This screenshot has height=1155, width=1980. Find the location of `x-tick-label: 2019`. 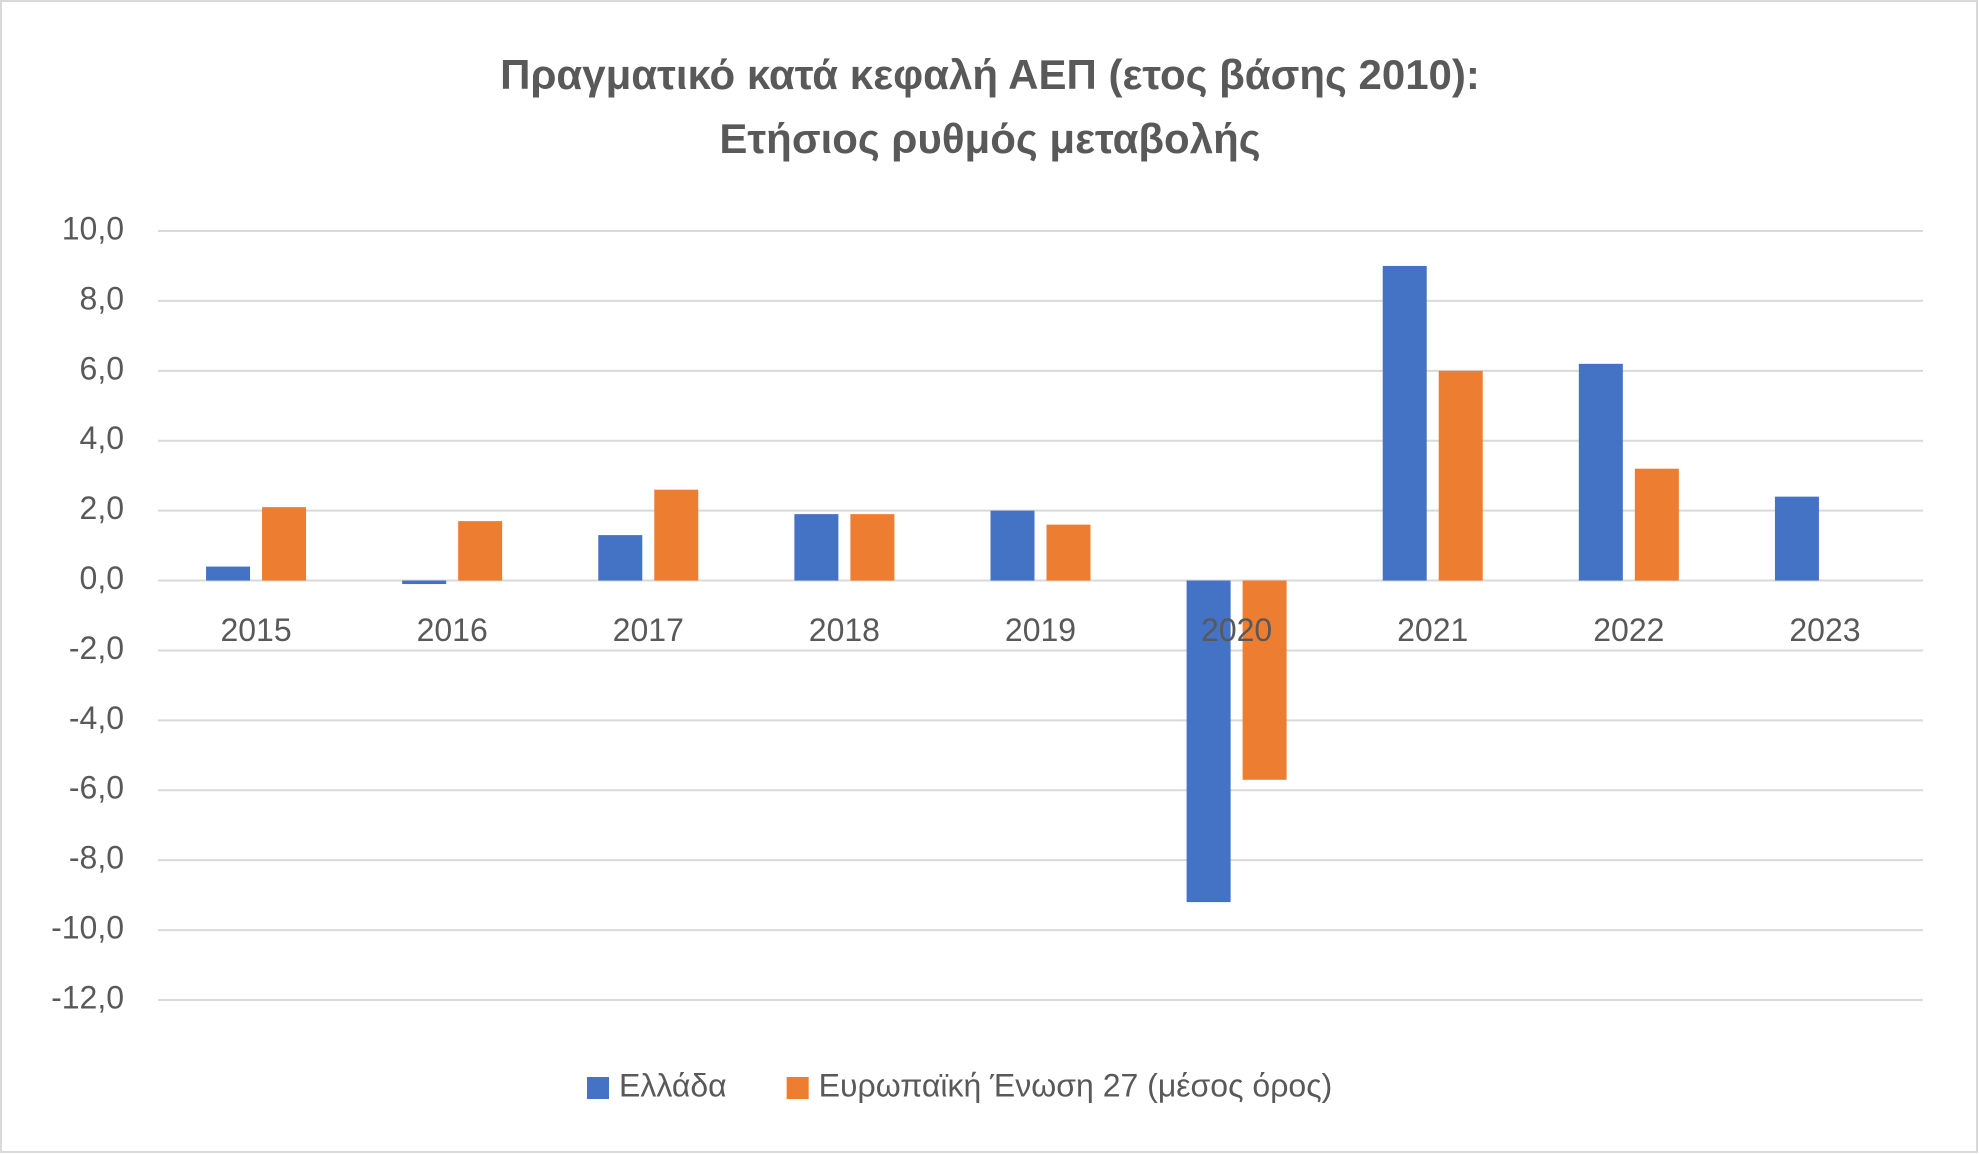

x-tick-label: 2019 is located at coordinates (1040, 630).